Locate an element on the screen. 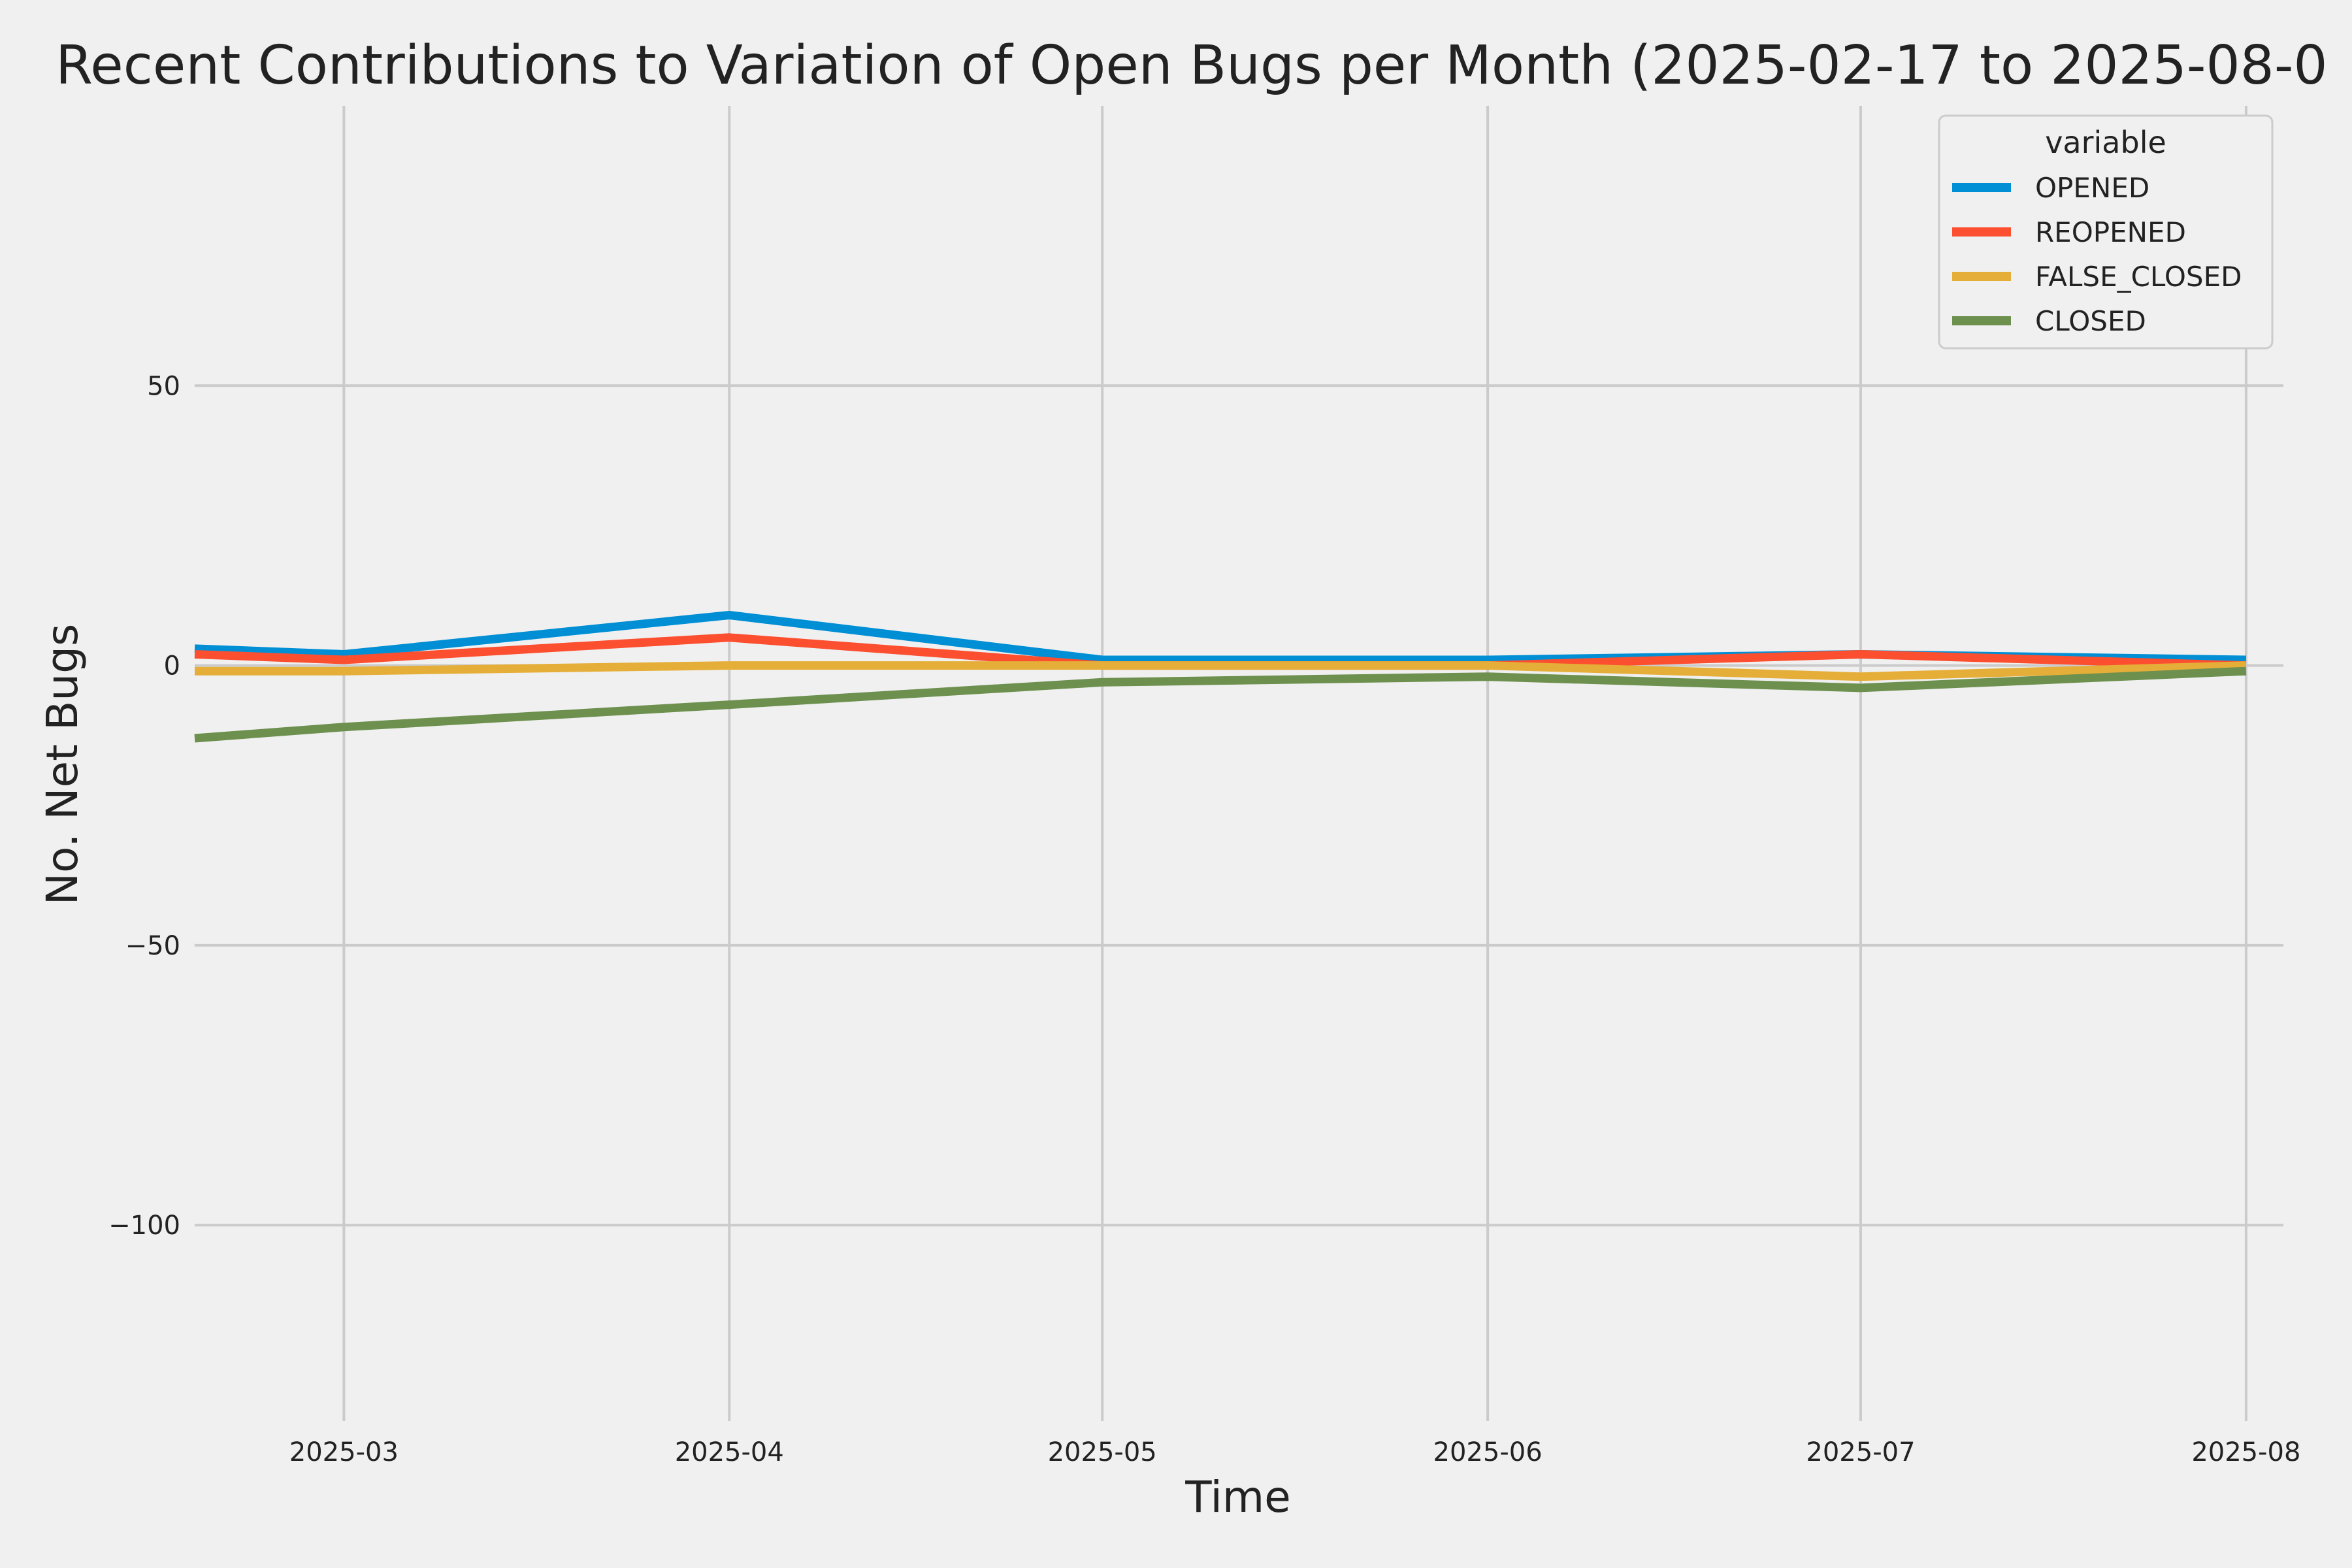 This screenshot has width=2352, height=1568. x-tick-label: 2025-06 is located at coordinates (1488, 1452).